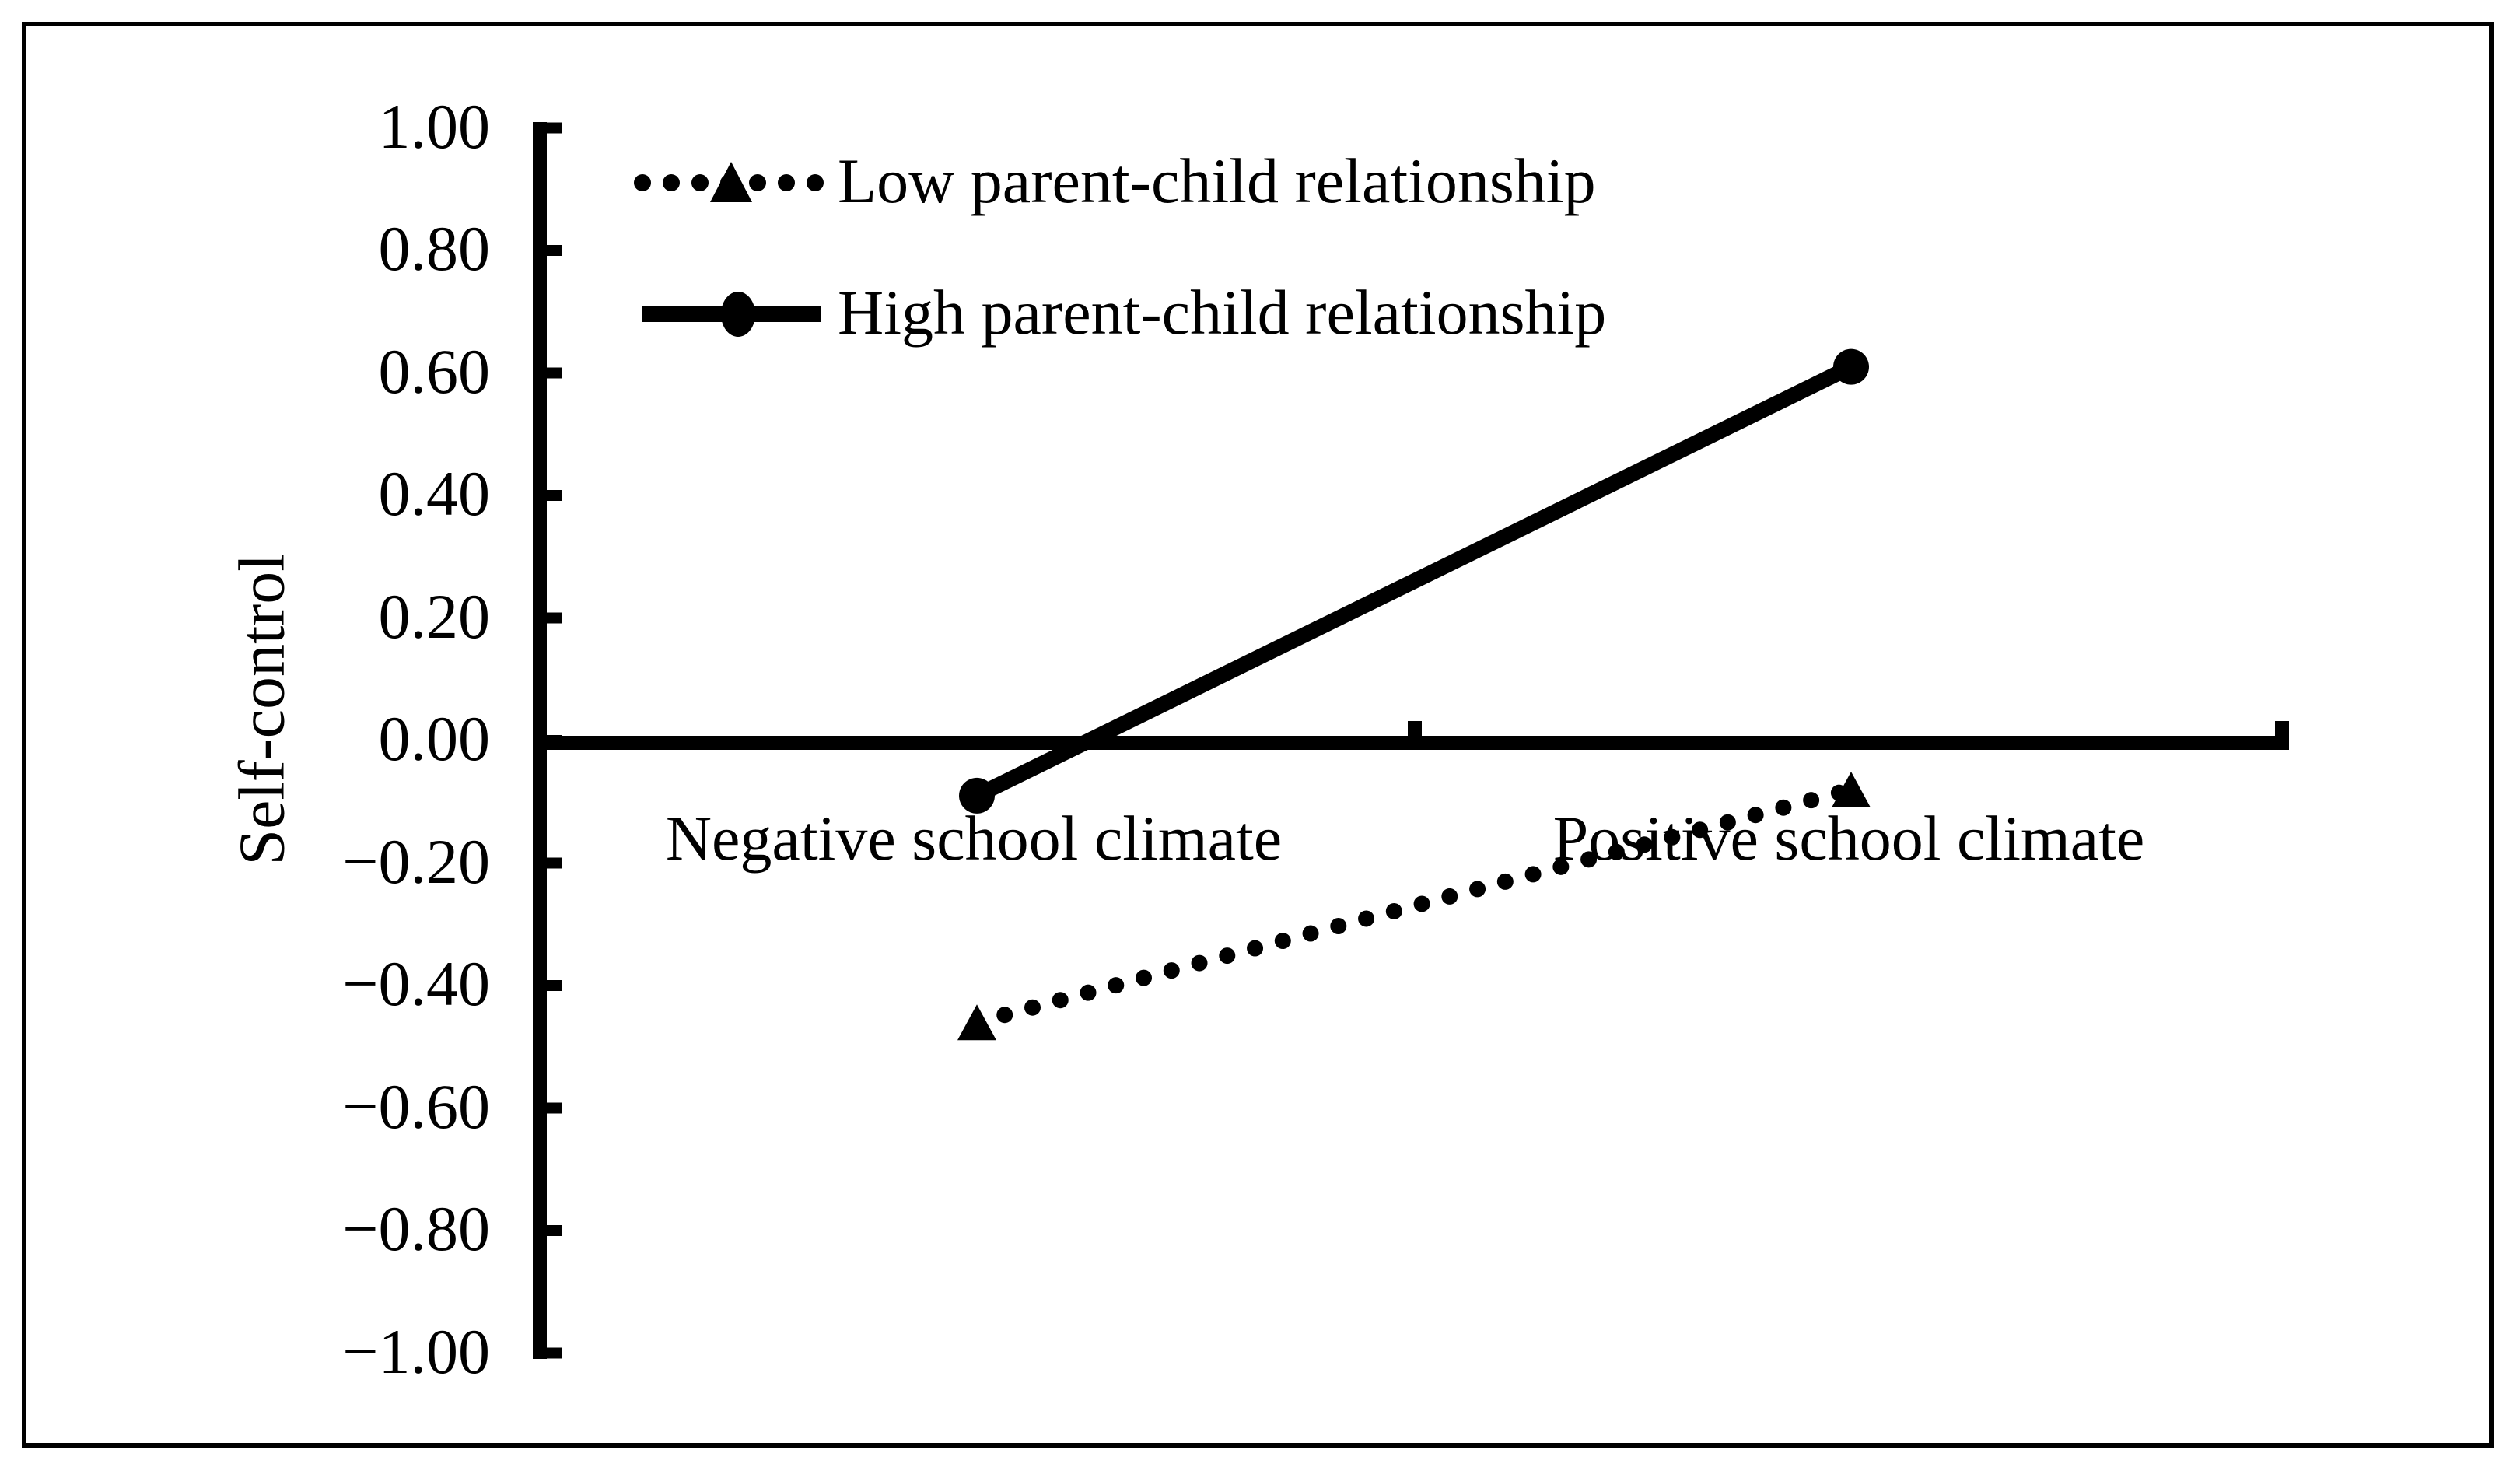 This screenshot has width=2520, height=1474. What do you see at coordinates (435, 739) in the screenshot?
I see `y-tick-label: 0.00` at bounding box center [435, 739].